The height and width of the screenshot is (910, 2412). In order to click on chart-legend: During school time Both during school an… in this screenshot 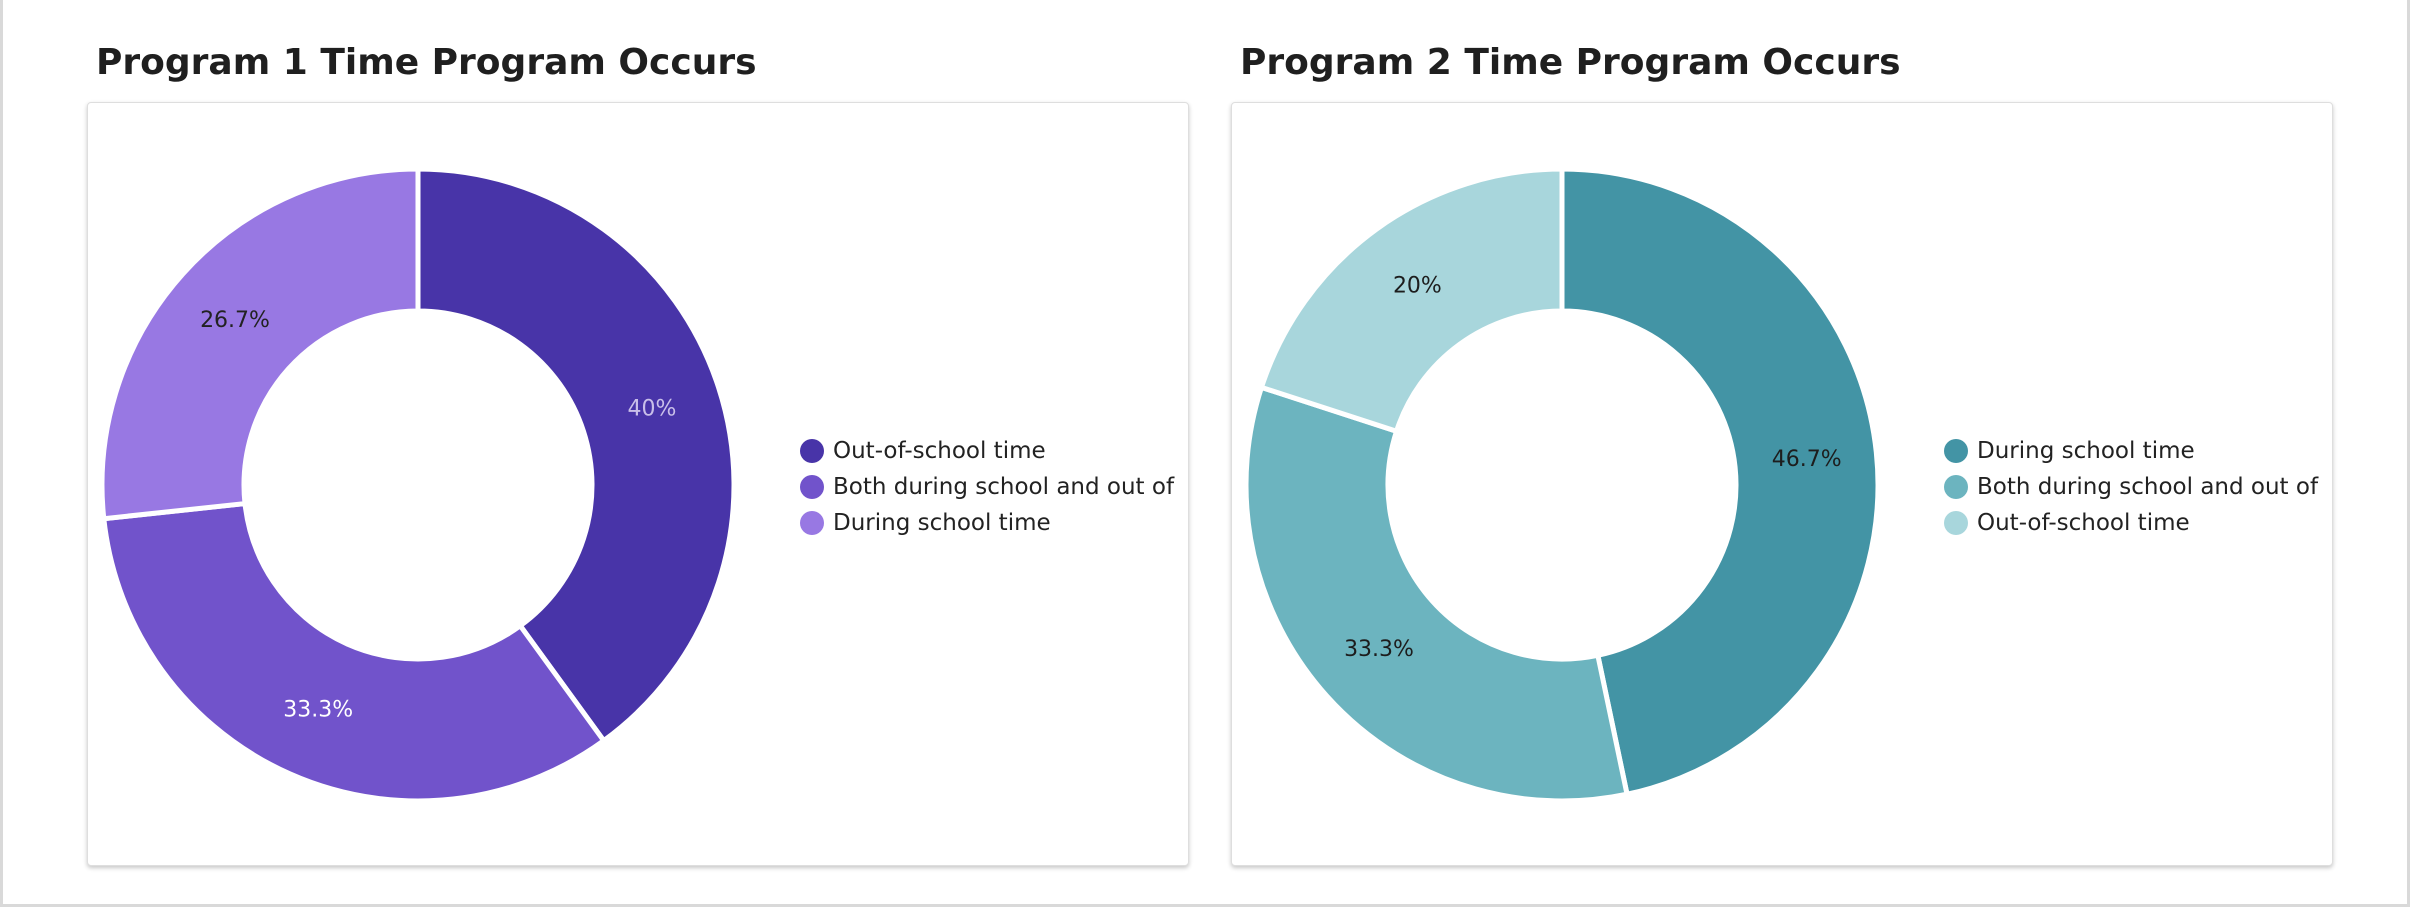, I will do `click(2131, 487)`.